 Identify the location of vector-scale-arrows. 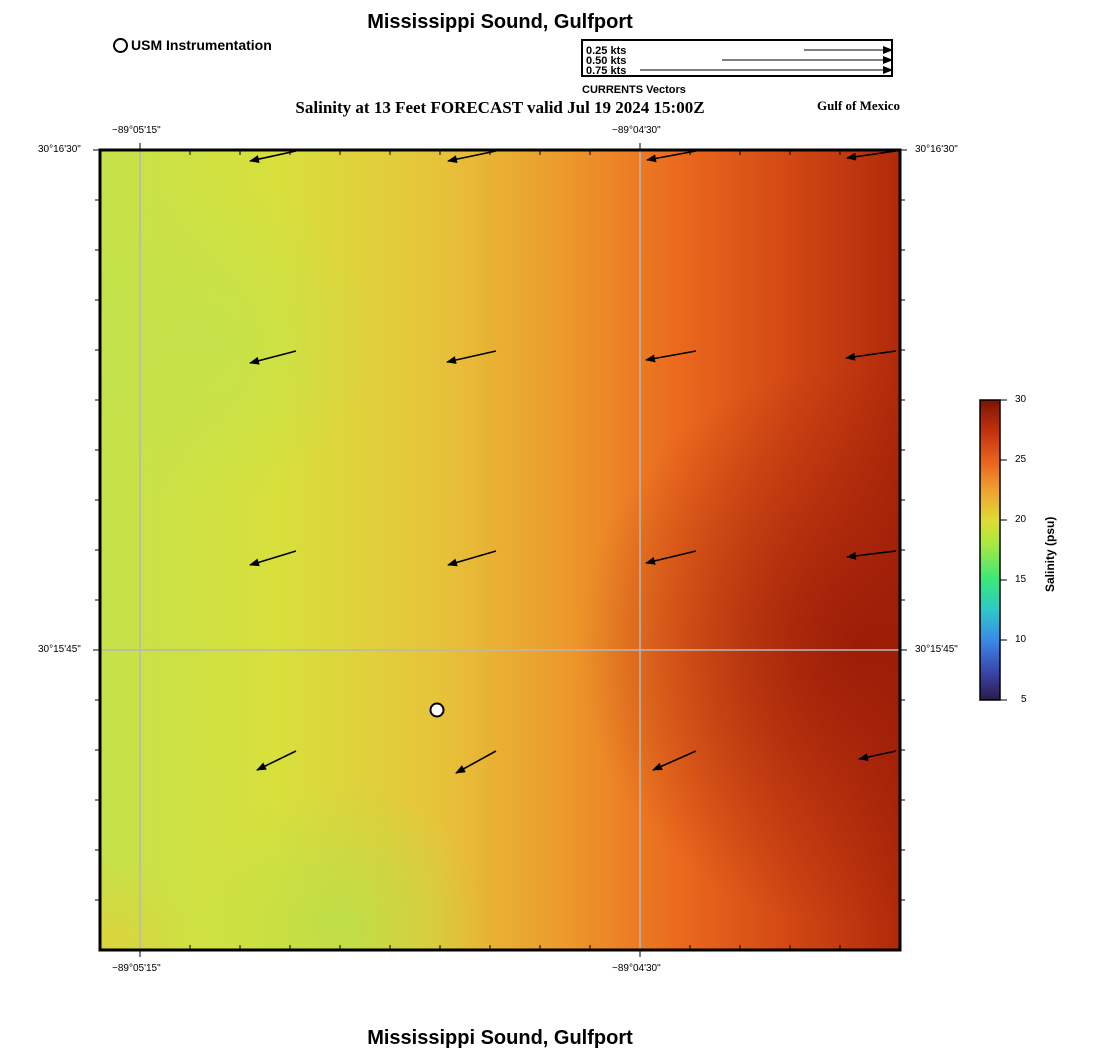
(766, 60).